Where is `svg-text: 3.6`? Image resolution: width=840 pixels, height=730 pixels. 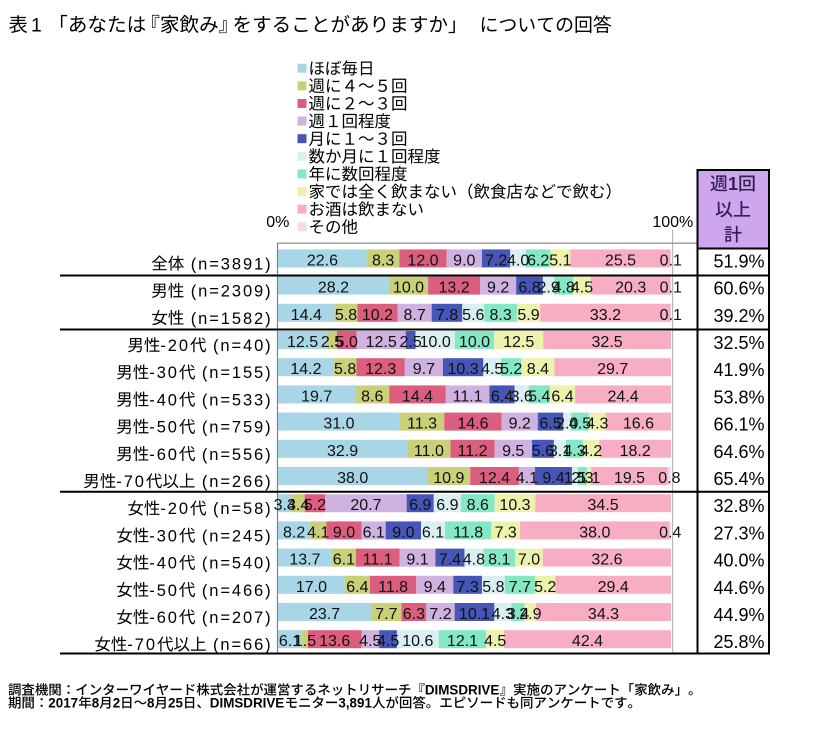
svg-text: 3.6 is located at coordinates (522, 396).